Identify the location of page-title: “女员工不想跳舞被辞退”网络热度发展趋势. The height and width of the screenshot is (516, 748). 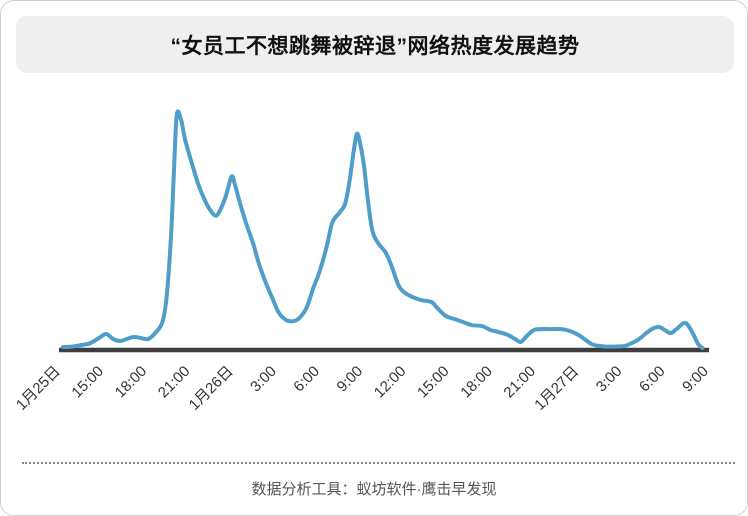
(375, 46).